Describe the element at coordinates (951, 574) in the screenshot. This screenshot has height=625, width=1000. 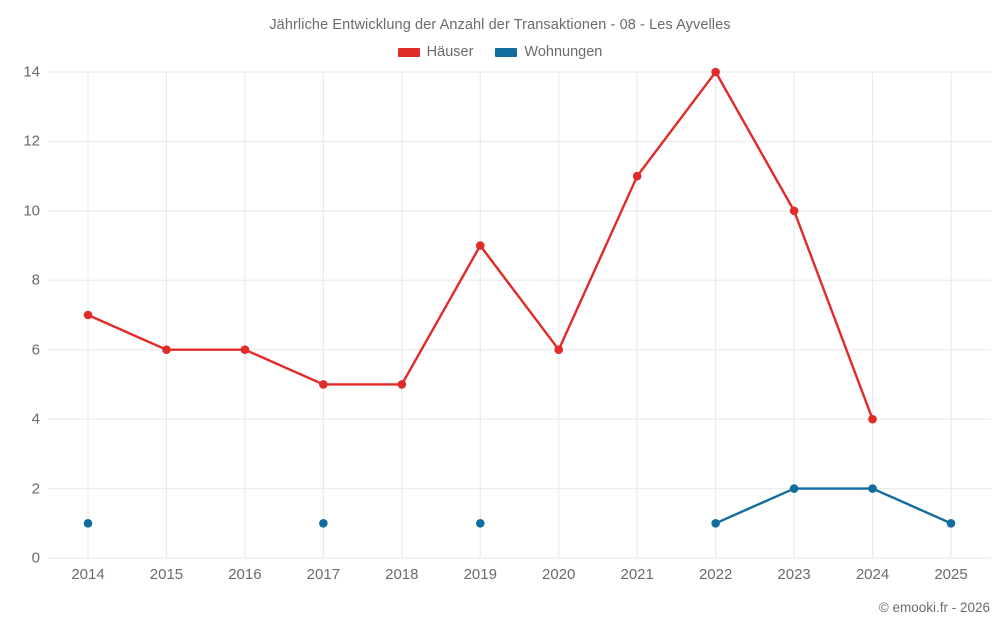
I see `x-tick-label: 2025` at that location.